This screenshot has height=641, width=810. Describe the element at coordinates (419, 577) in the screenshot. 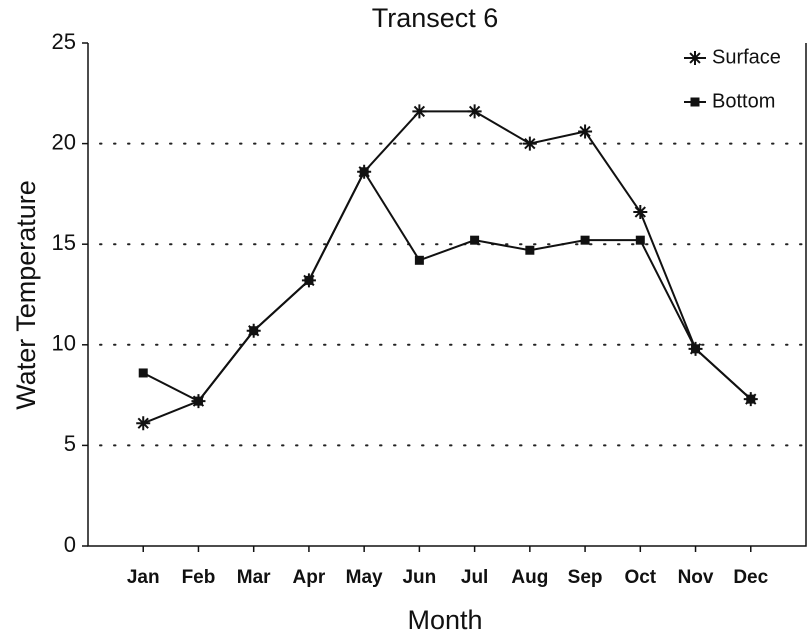

I see `x-tick-label: Jun` at that location.